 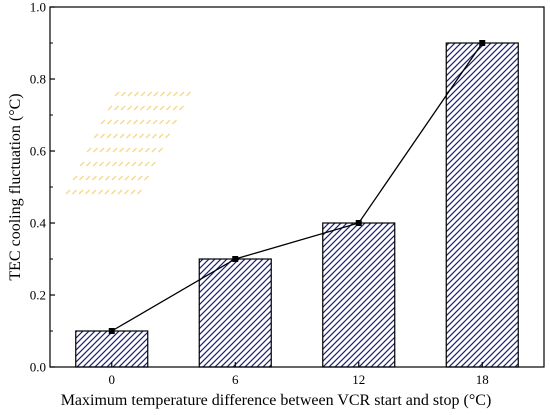 I want to click on x-tick-label: 12, so click(x=358, y=379).